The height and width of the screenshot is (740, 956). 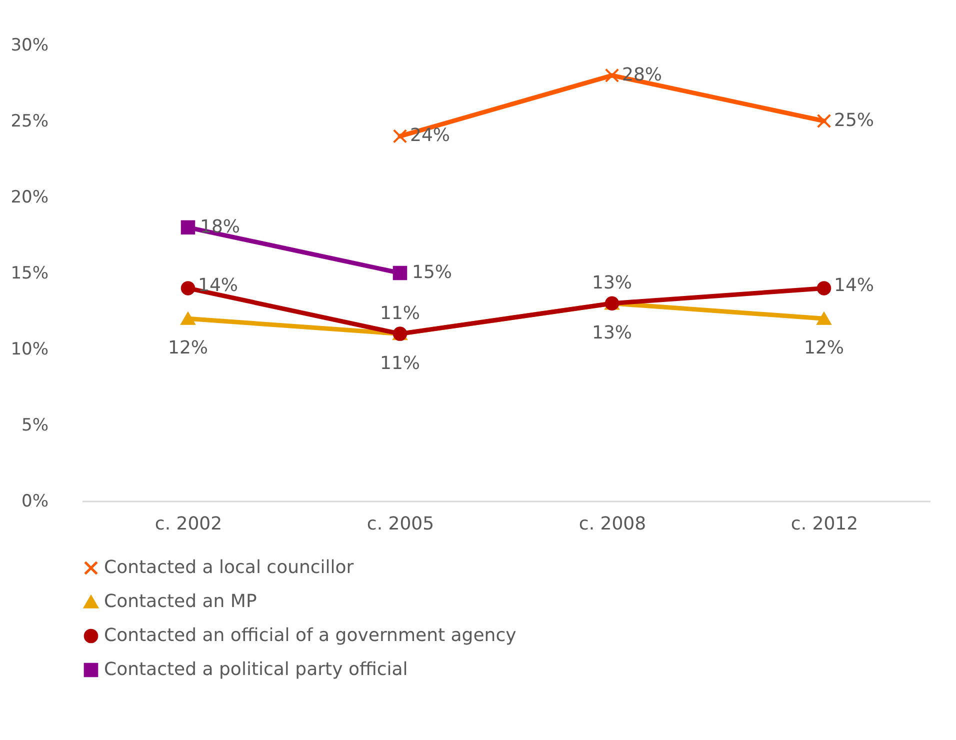 What do you see at coordinates (430, 135) in the screenshot?
I see `data-label: 24%` at bounding box center [430, 135].